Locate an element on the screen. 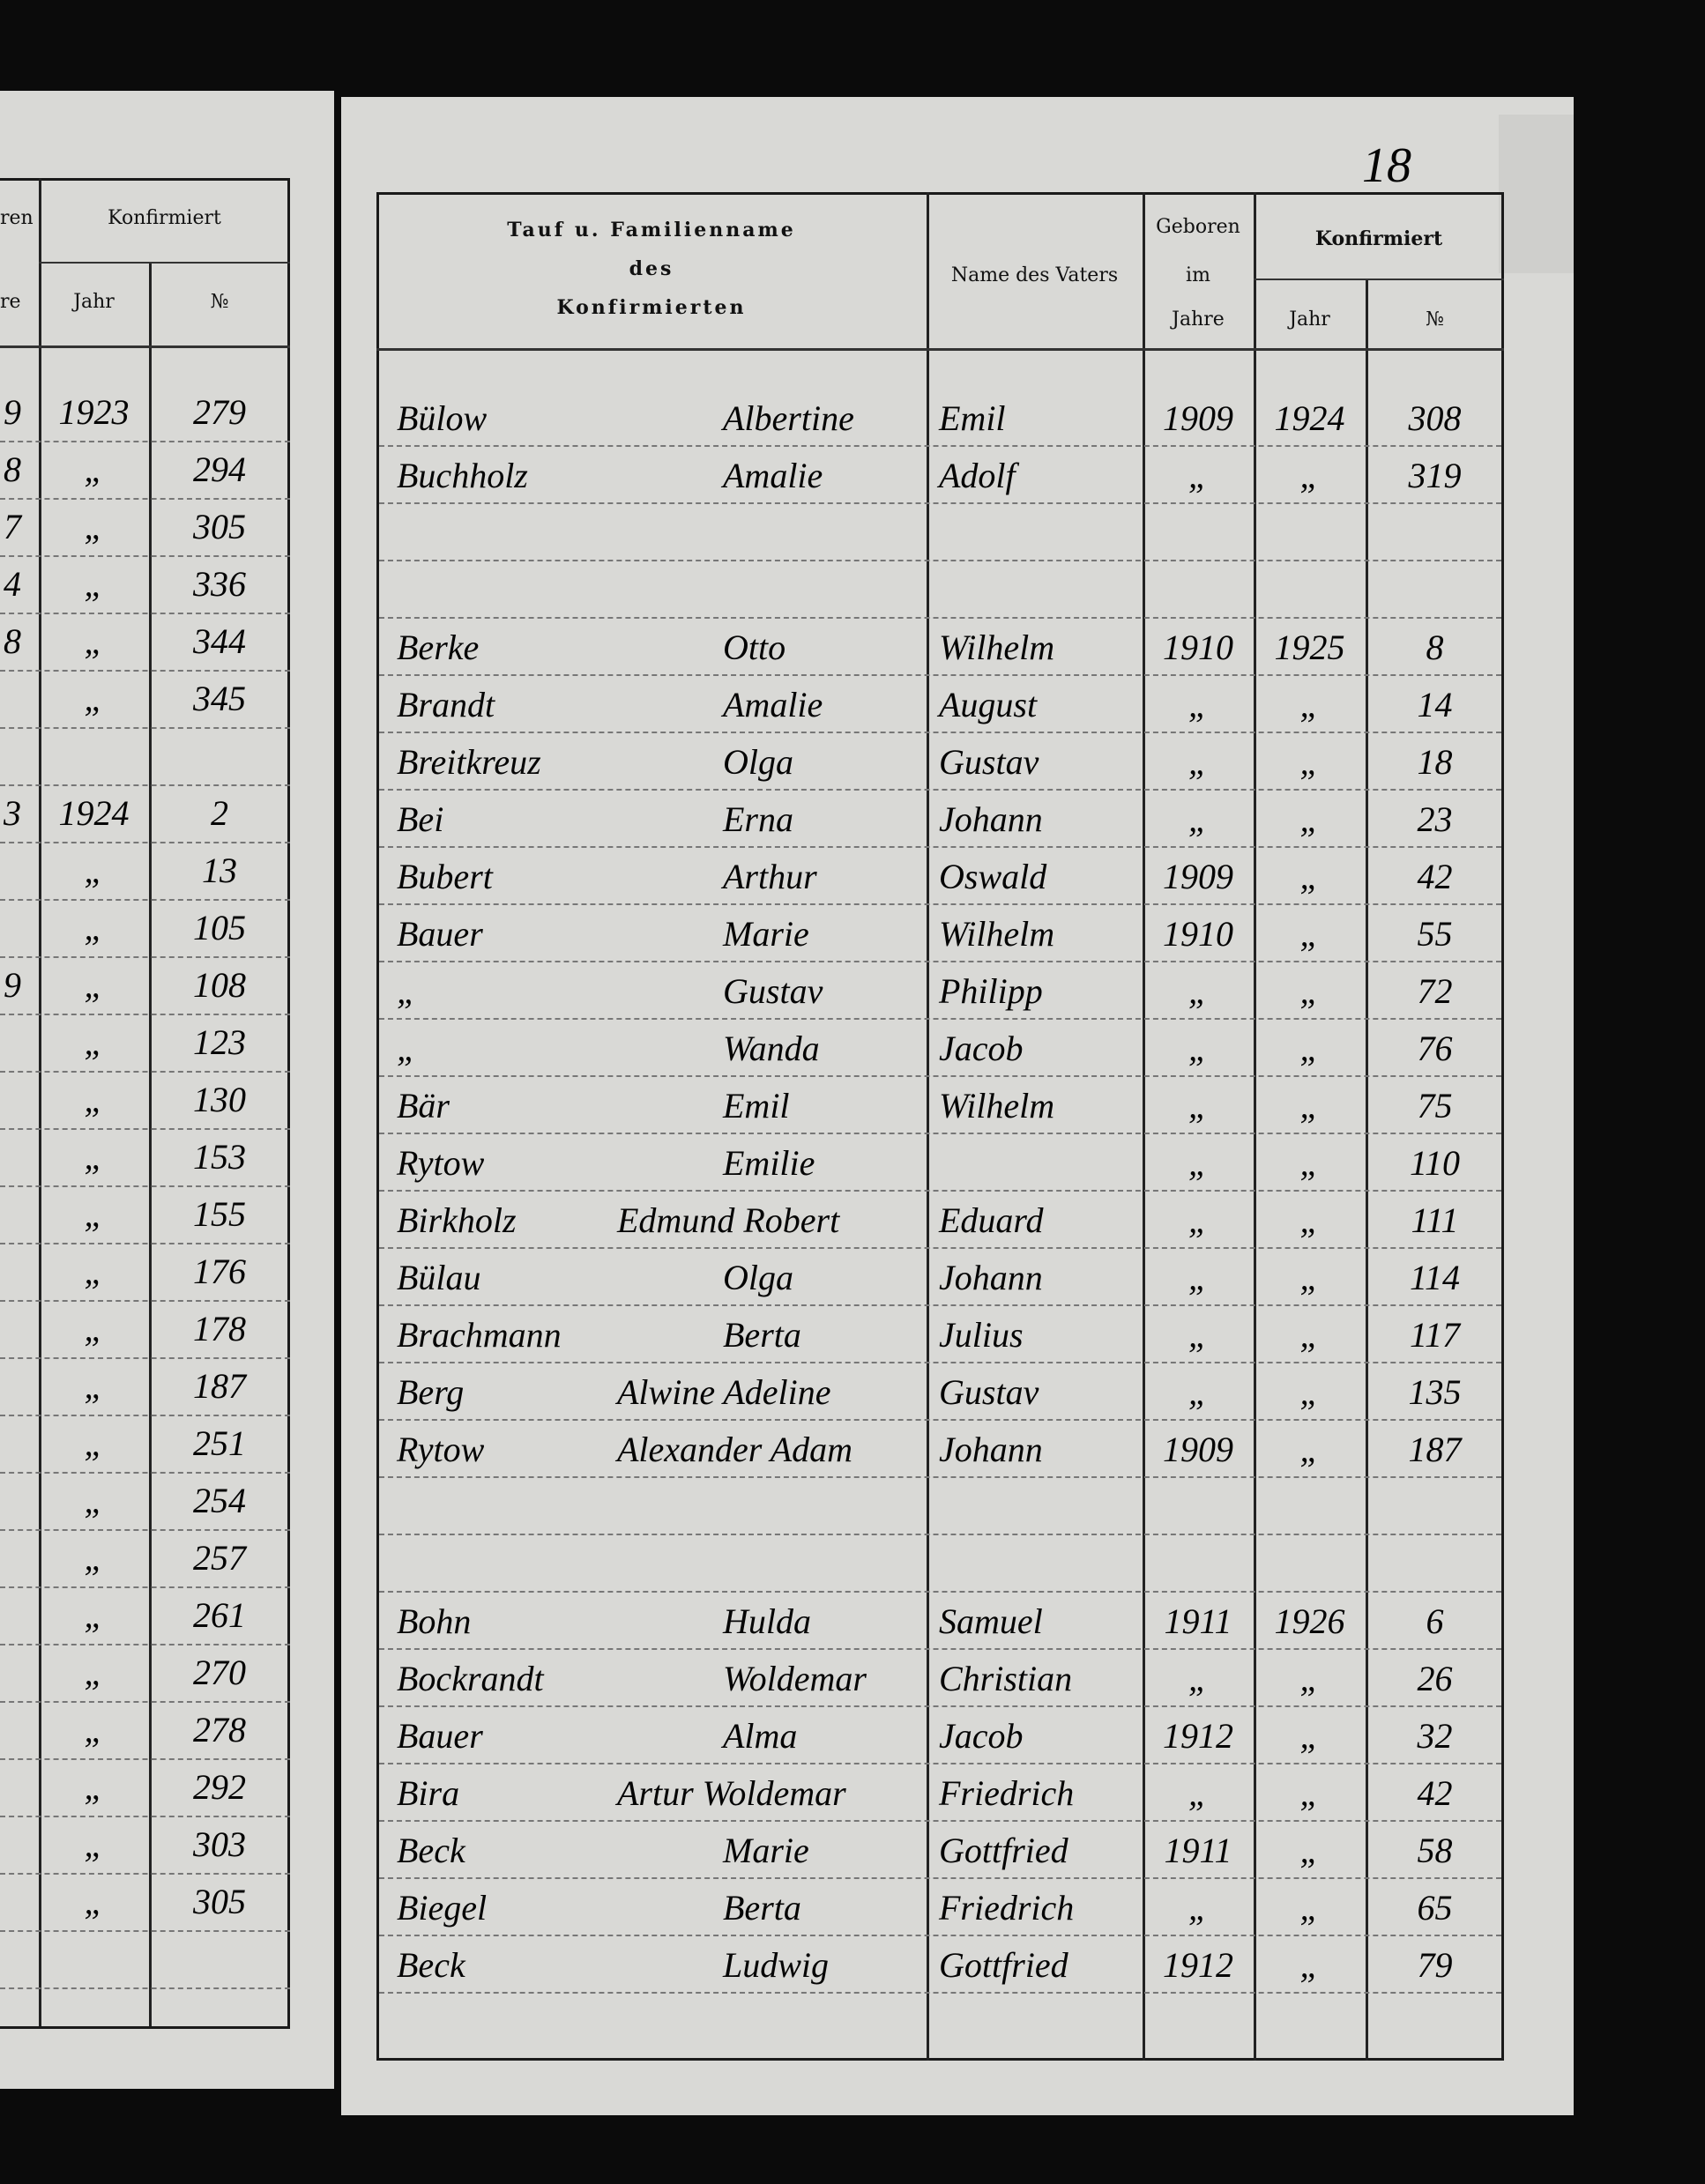  confirmed-number: 130 is located at coordinates (219, 1099).